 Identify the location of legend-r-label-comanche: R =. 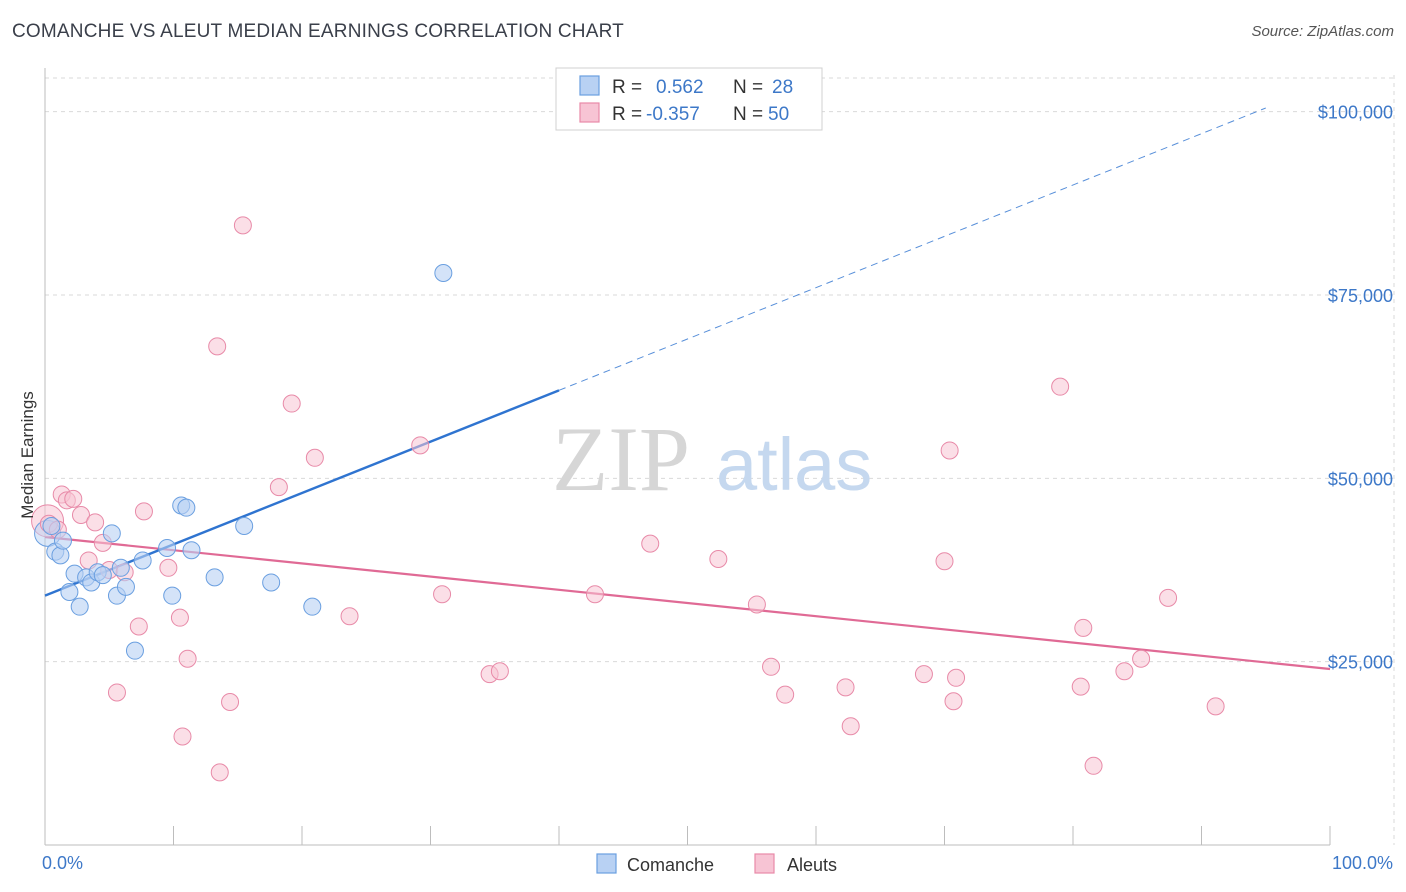
(627, 87).